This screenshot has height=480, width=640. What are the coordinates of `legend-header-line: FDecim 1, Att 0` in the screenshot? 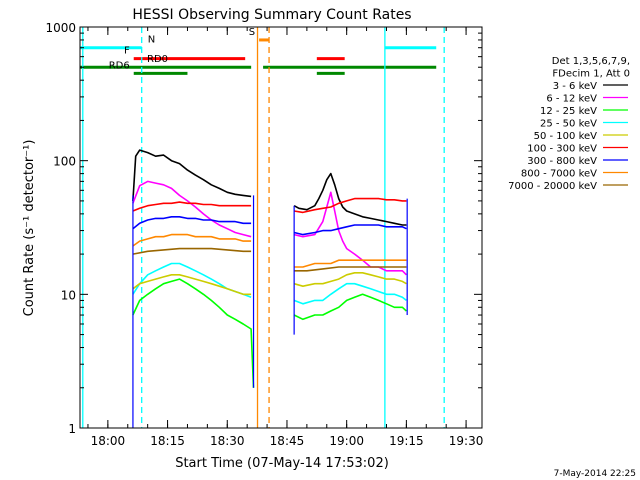 It's located at (591, 74).